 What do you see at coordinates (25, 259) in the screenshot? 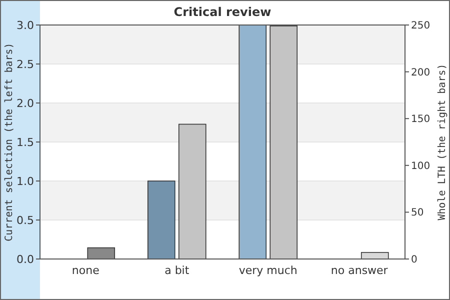
I see `y-tick-label: 0.0` at bounding box center [25, 259].